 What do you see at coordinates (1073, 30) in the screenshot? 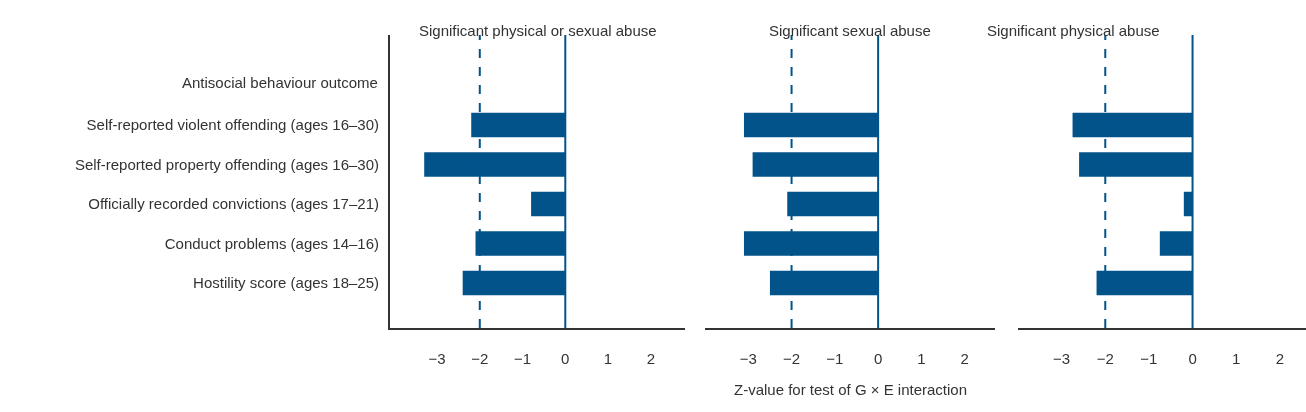
I see `chart-title: Significant physical abuse` at bounding box center [1073, 30].